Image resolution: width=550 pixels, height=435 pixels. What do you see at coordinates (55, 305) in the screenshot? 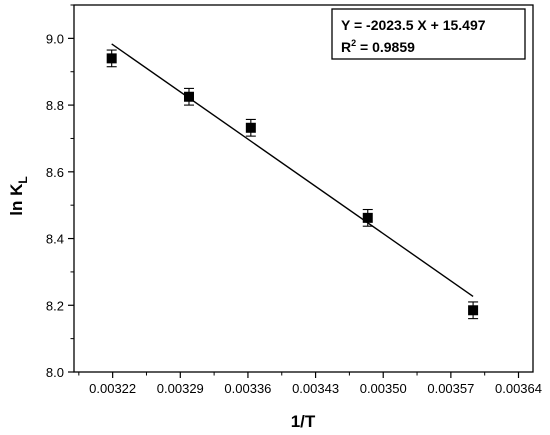
I see `y-tick-label: 8.2` at bounding box center [55, 305].